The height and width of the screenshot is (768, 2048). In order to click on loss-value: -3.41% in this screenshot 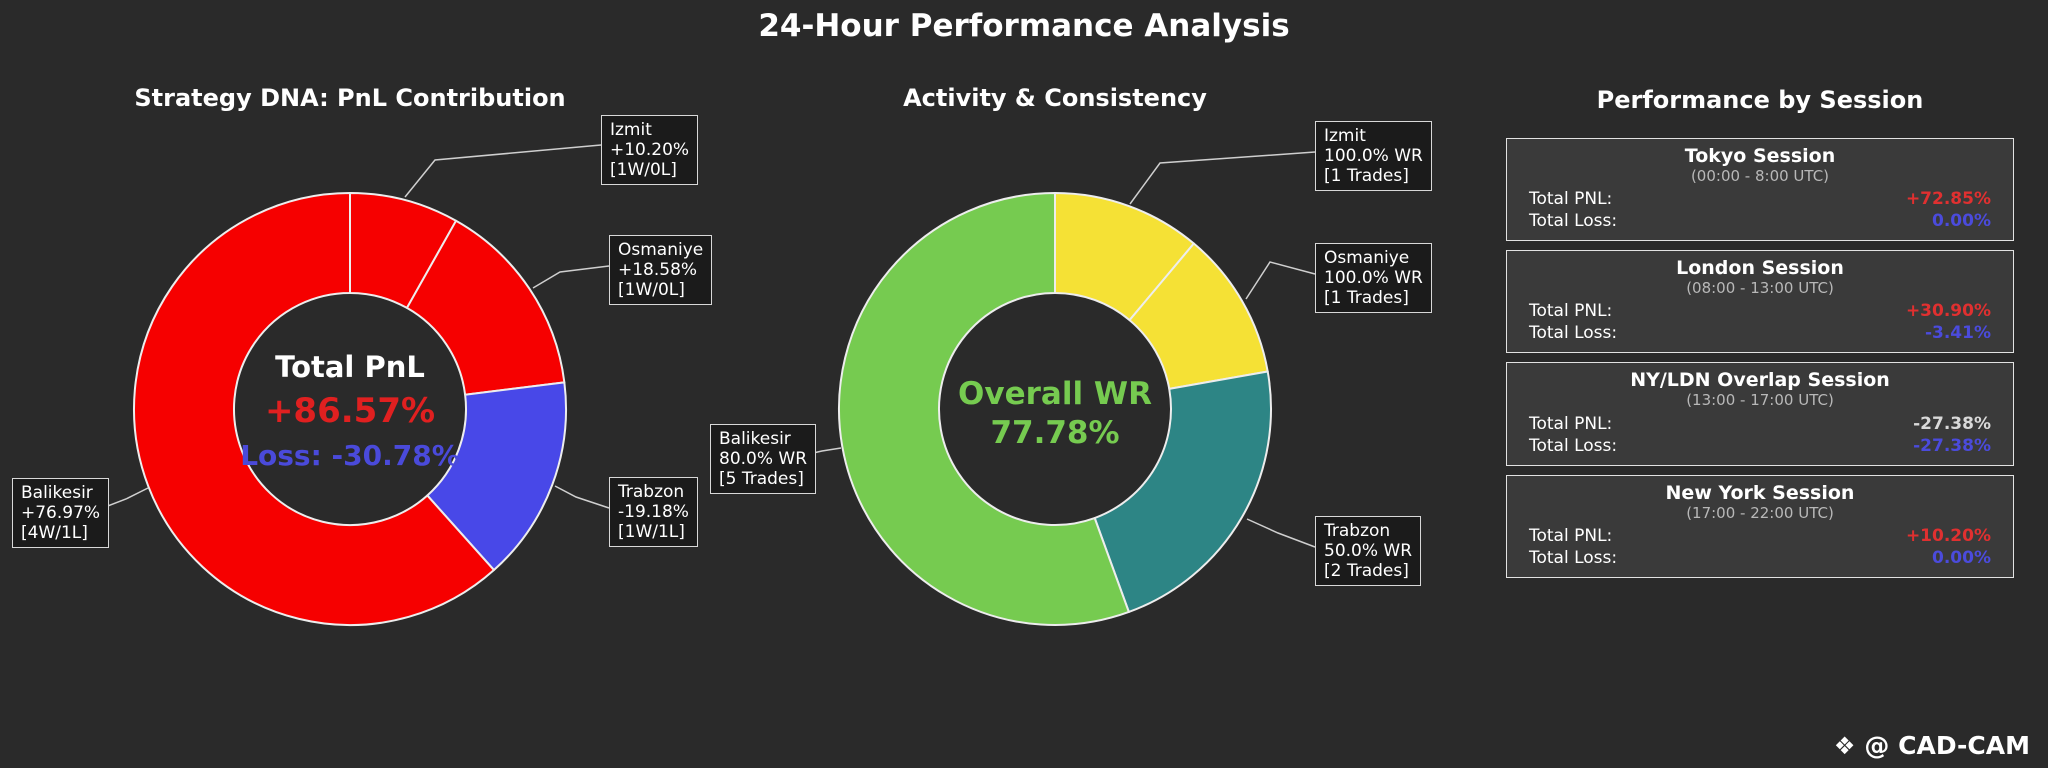, I will do `click(1957, 333)`.